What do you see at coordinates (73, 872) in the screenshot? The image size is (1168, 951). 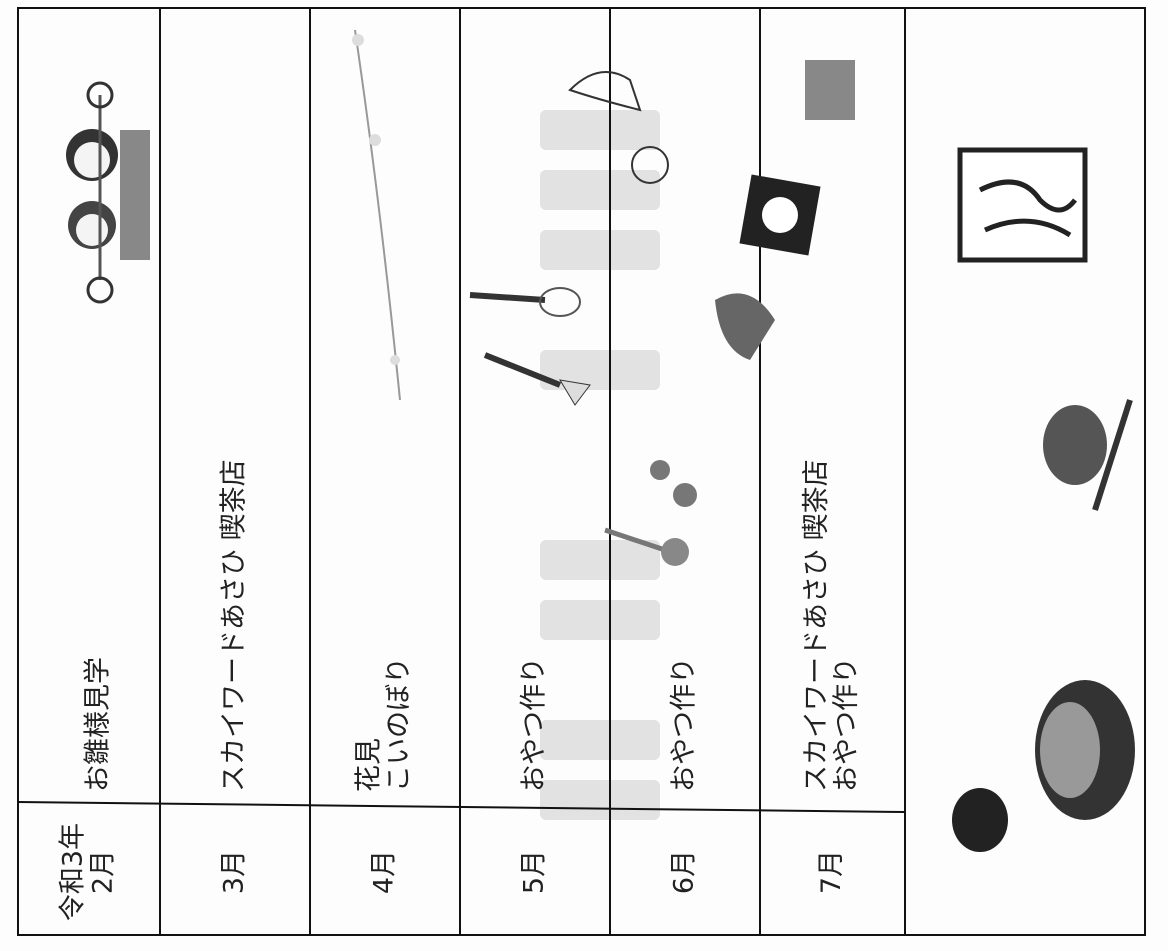 I see `month-label: 令和3年` at bounding box center [73, 872].